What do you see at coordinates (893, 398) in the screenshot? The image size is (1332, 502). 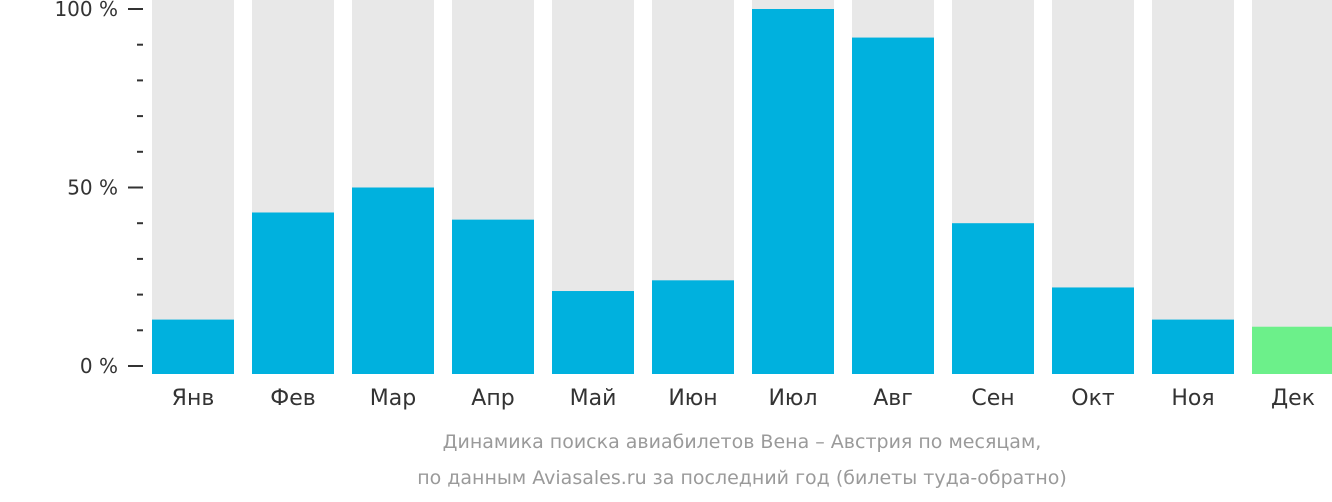 I see `x-tick-label: Авг` at bounding box center [893, 398].